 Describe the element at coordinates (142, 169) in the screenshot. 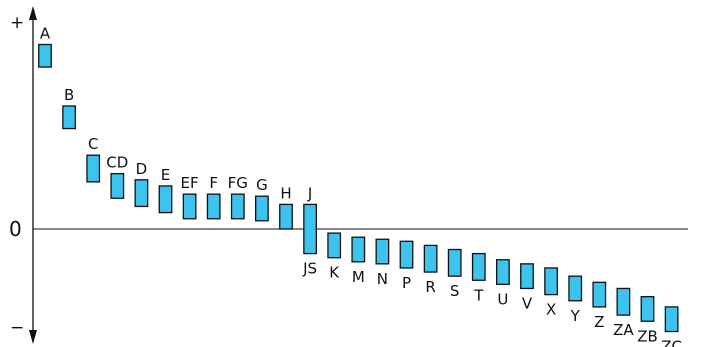

I see `deviation-label-d: D` at that location.